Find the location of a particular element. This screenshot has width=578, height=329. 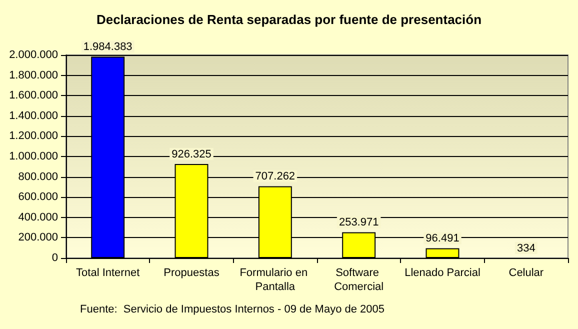

y-tick-label: 1.400.000 is located at coordinates (33, 116).